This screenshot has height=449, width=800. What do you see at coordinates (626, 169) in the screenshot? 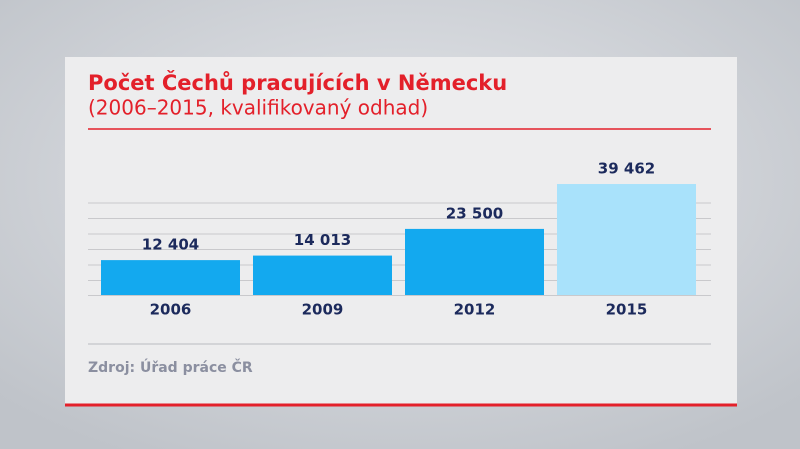
I see `value-label: 39 462` at bounding box center [626, 169].